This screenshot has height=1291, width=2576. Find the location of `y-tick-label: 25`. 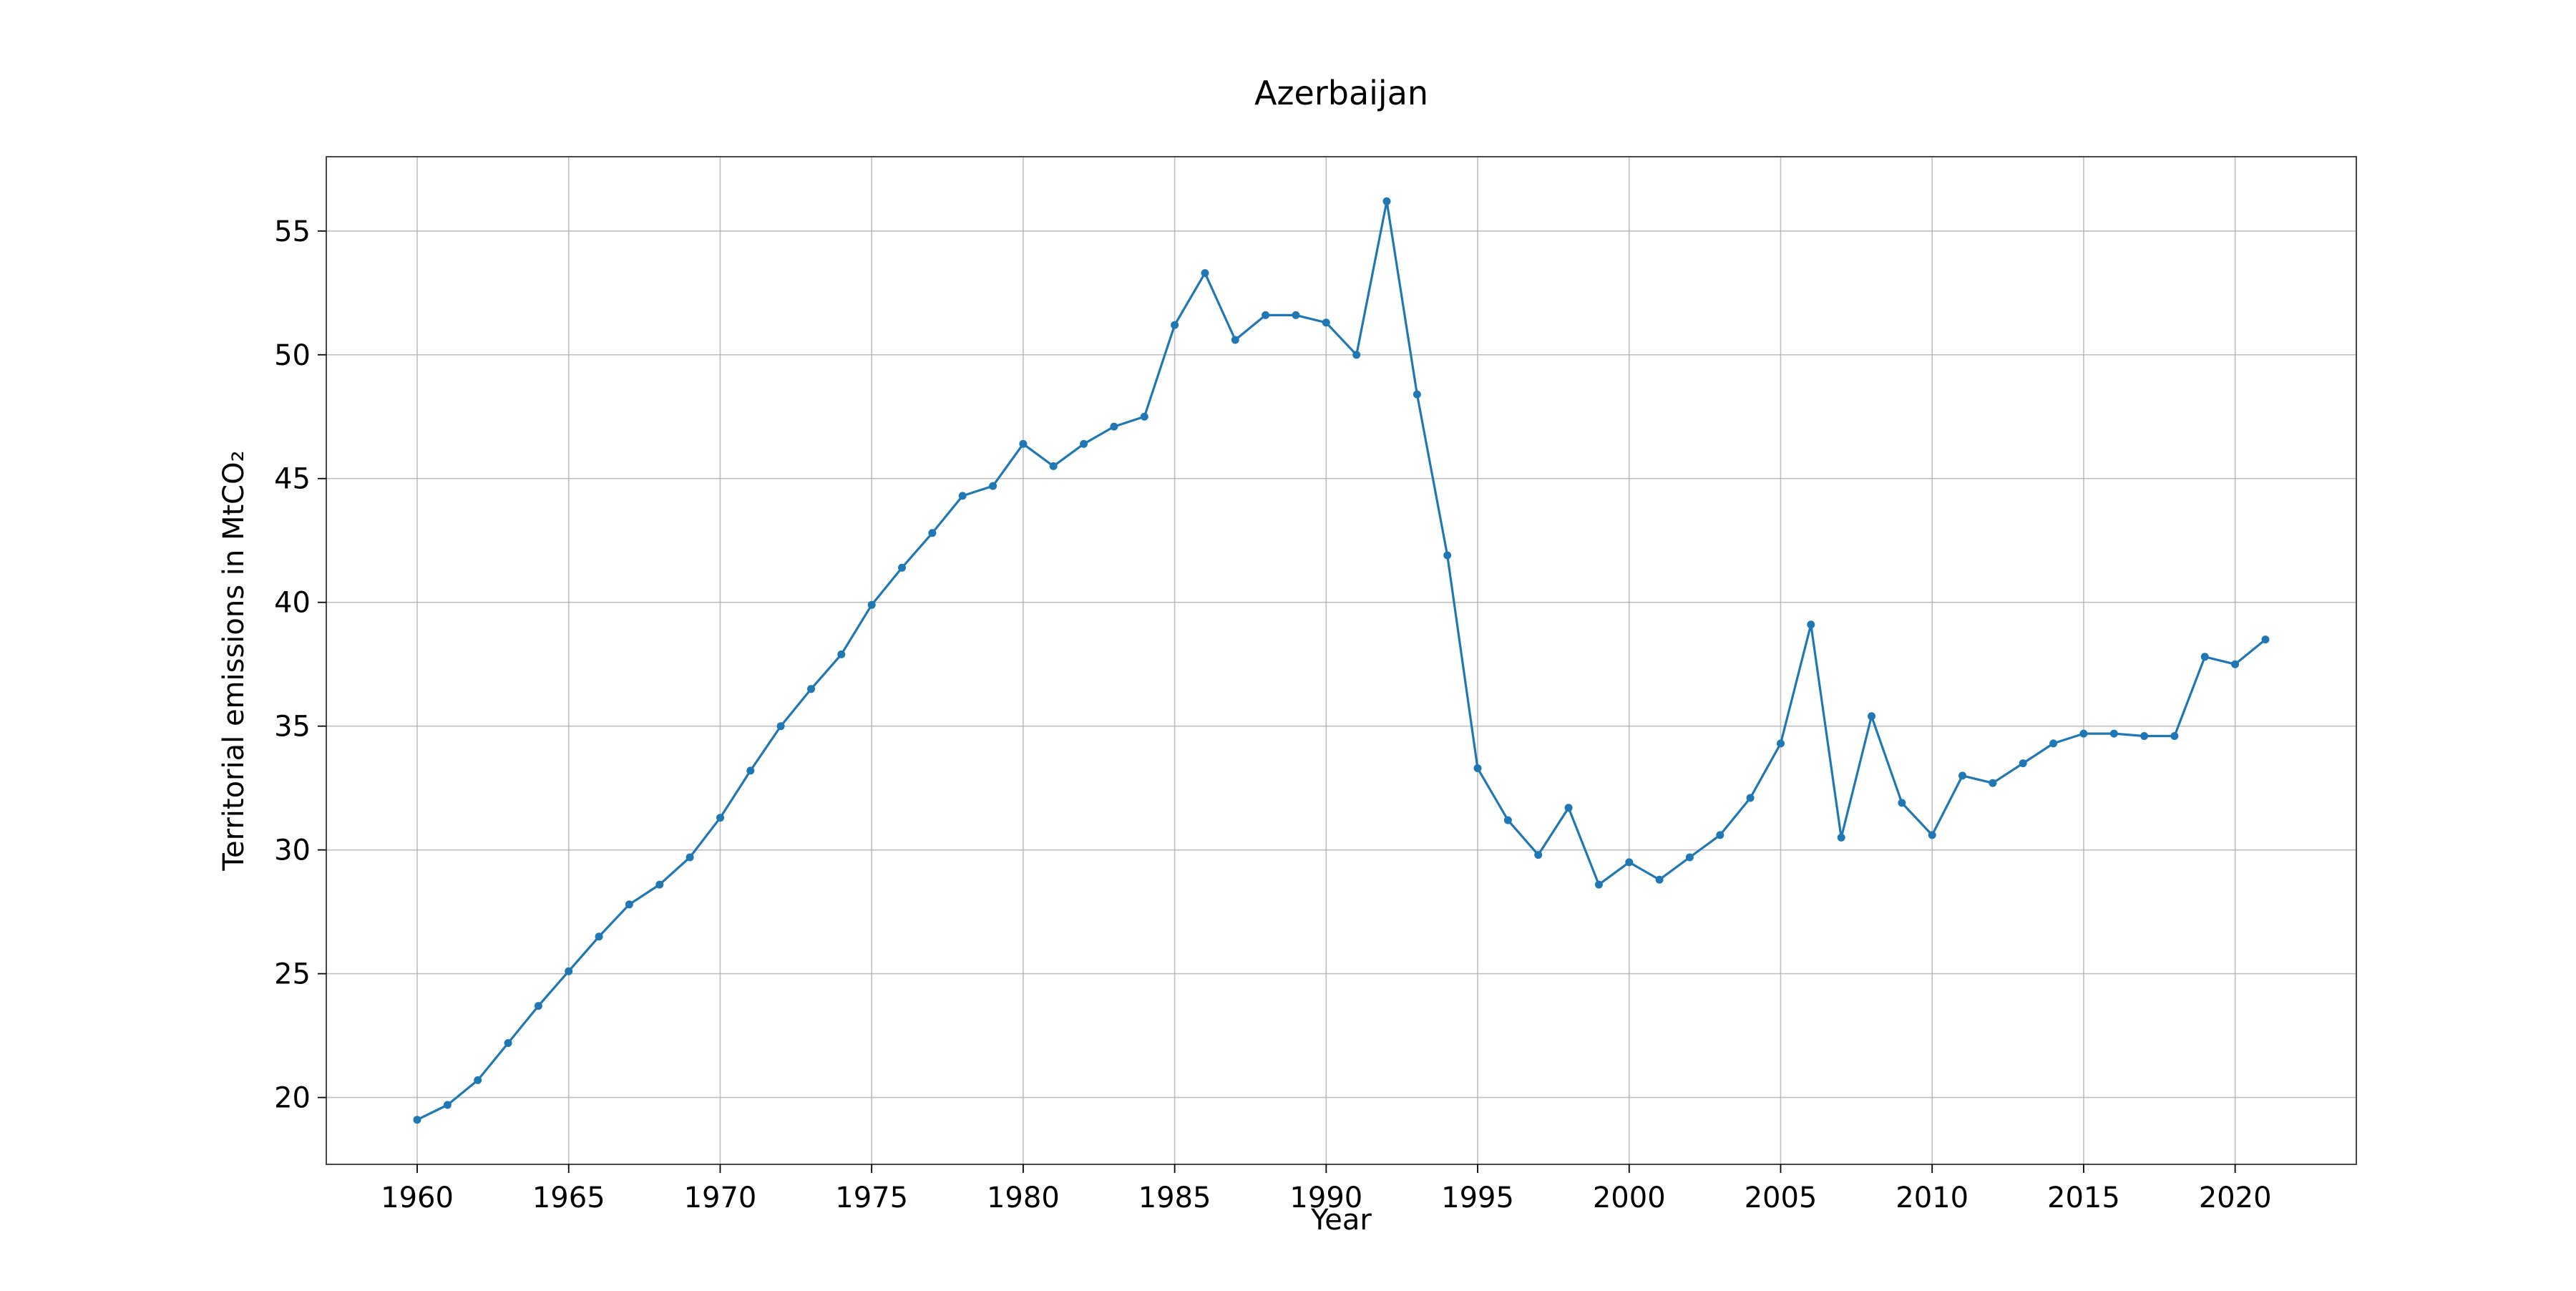

y-tick-label: 25 is located at coordinates (292, 974).